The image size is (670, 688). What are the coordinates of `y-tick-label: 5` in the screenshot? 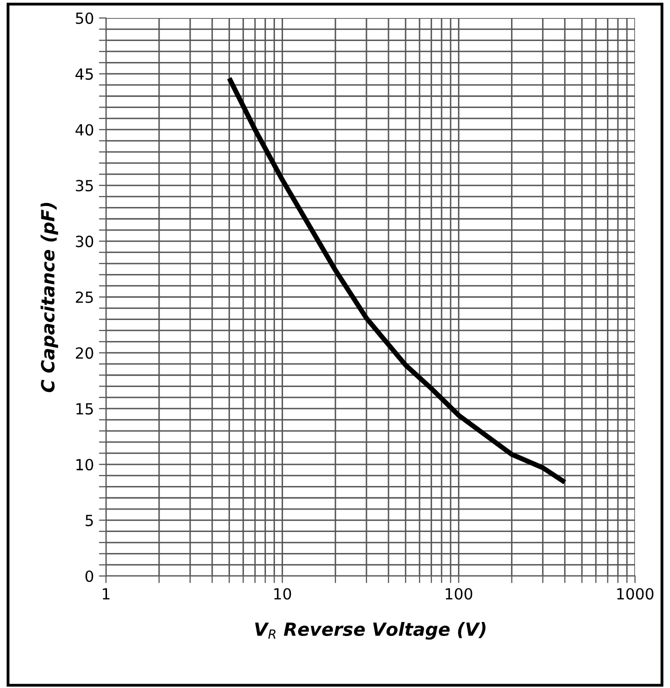 It's located at (89, 520).